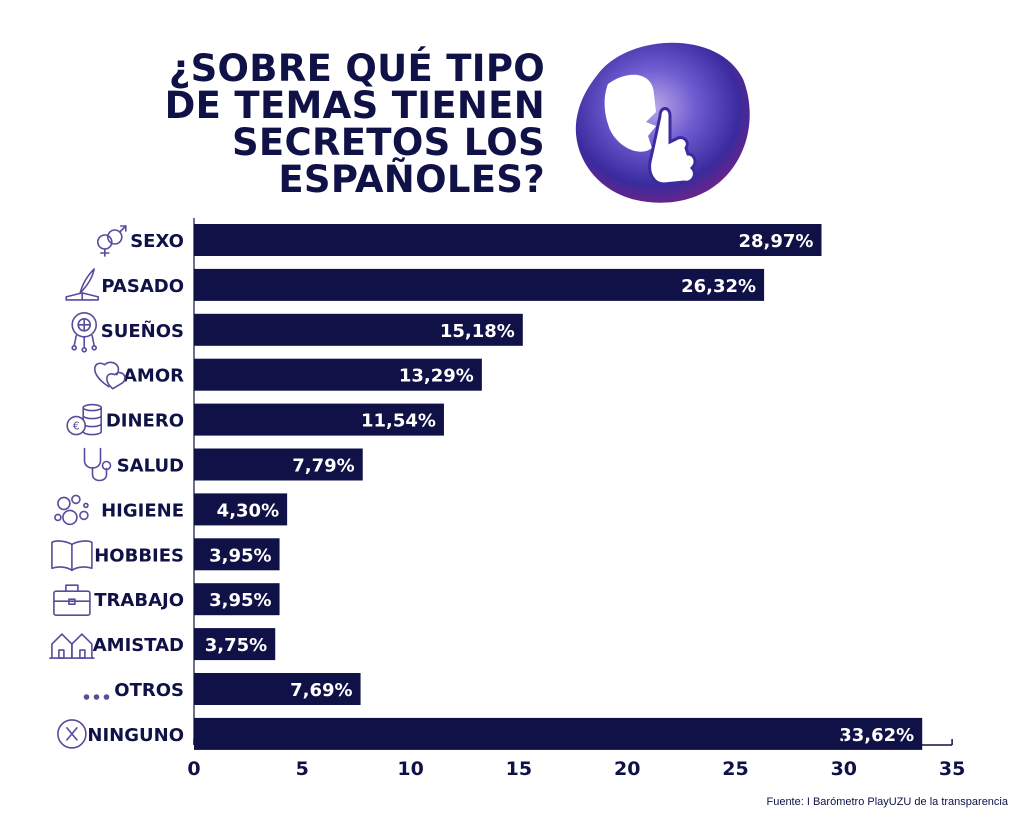 The image size is (1024, 823). What do you see at coordinates (323, 466) in the screenshot?
I see `data-label: 7,79%` at bounding box center [323, 466].